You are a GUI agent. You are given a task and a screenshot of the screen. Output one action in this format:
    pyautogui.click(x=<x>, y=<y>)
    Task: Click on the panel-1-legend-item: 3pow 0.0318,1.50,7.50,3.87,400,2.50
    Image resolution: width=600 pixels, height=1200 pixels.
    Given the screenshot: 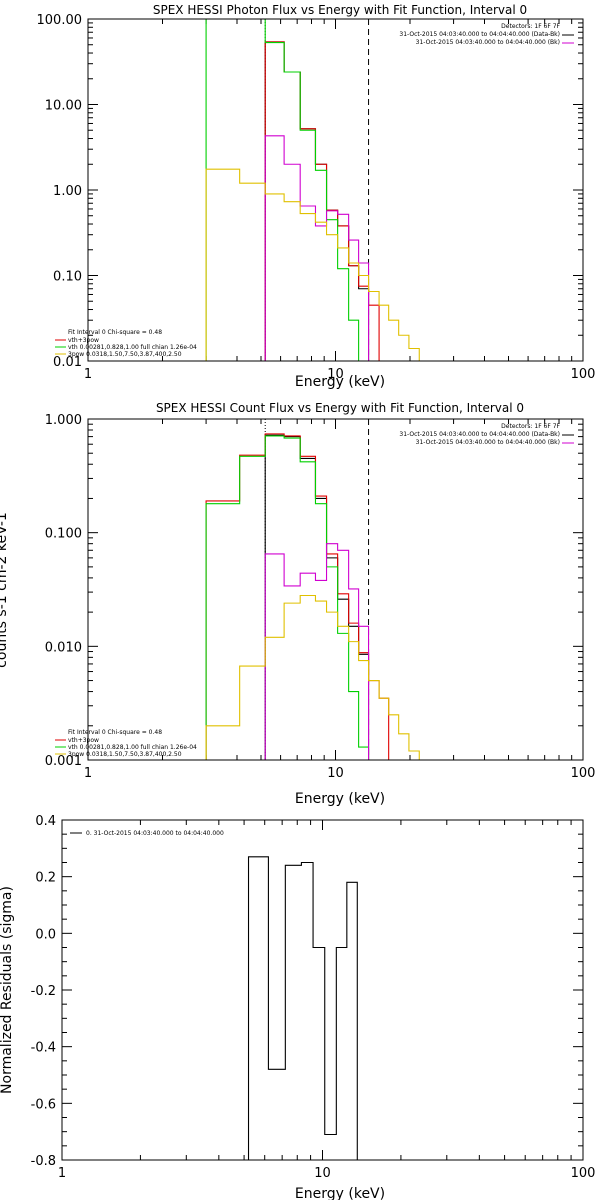 What is the action you would take?
    pyautogui.click(x=125, y=354)
    